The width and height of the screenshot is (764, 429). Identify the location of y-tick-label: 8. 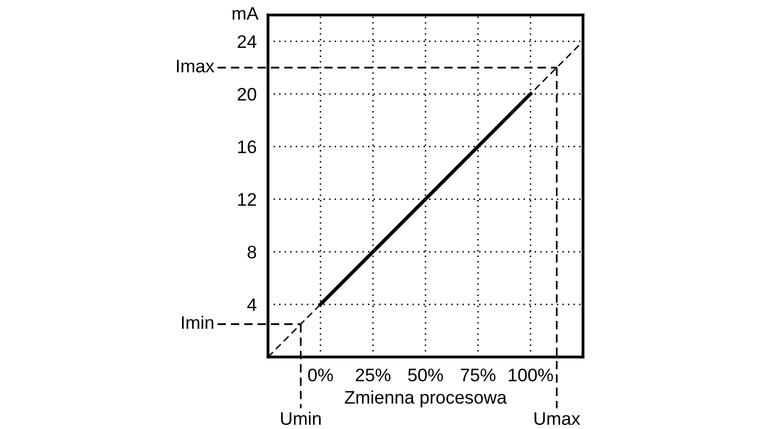
(252, 252).